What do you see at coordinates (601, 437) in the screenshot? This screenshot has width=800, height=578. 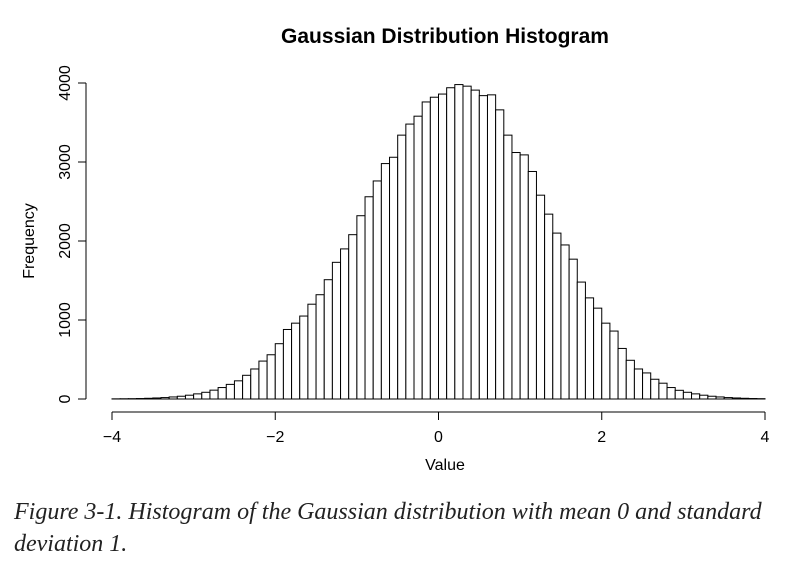 I see `x-tick-label: 2` at bounding box center [601, 437].